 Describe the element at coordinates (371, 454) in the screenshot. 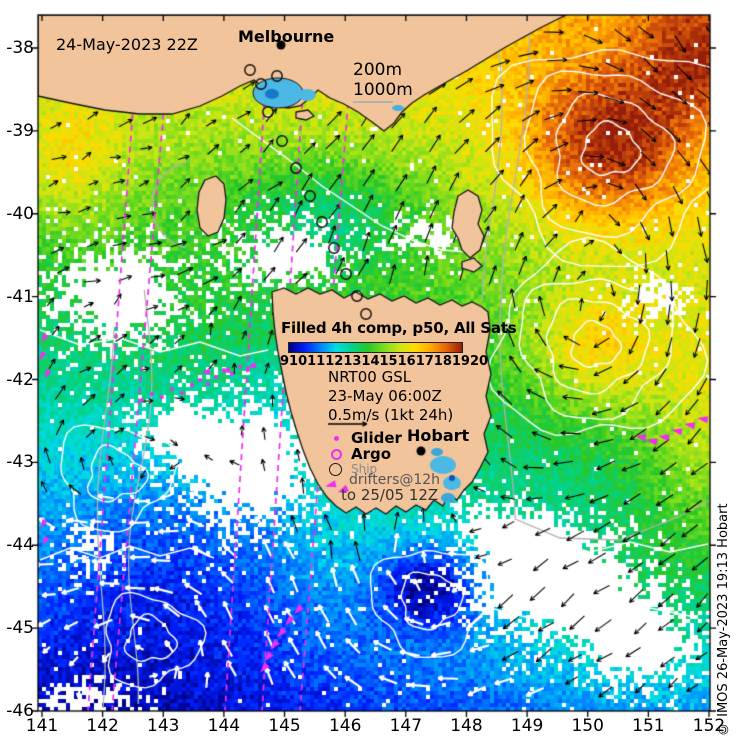

I see `legend-label-argo: Argo` at that location.